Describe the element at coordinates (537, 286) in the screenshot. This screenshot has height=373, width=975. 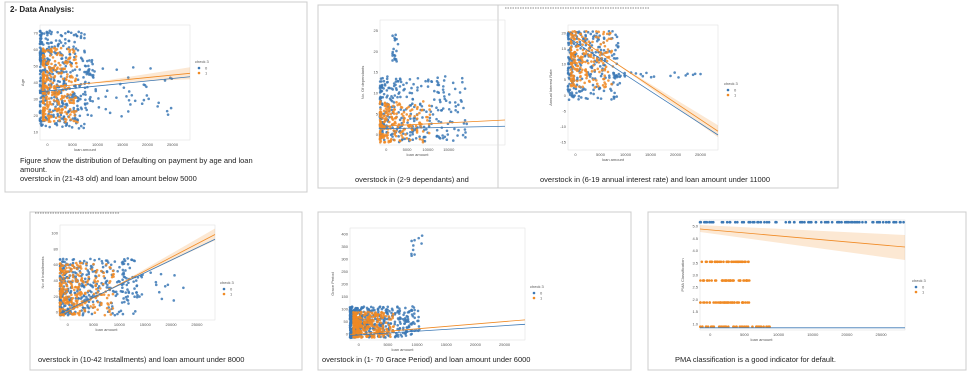
I see `legend-title: check 3` at that location.